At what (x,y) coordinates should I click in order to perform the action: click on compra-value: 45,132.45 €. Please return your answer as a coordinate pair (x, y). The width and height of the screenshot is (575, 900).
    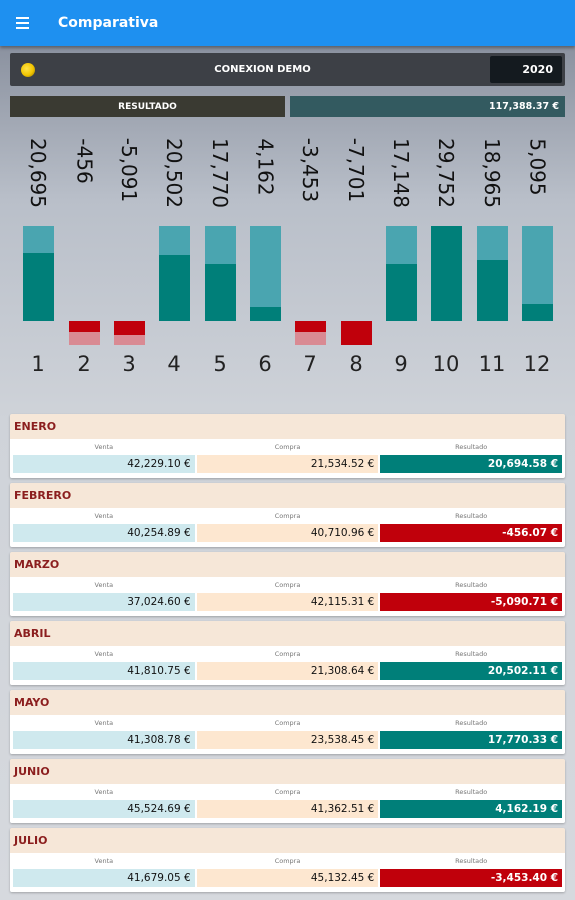
    Looking at the image, I should click on (287, 878).